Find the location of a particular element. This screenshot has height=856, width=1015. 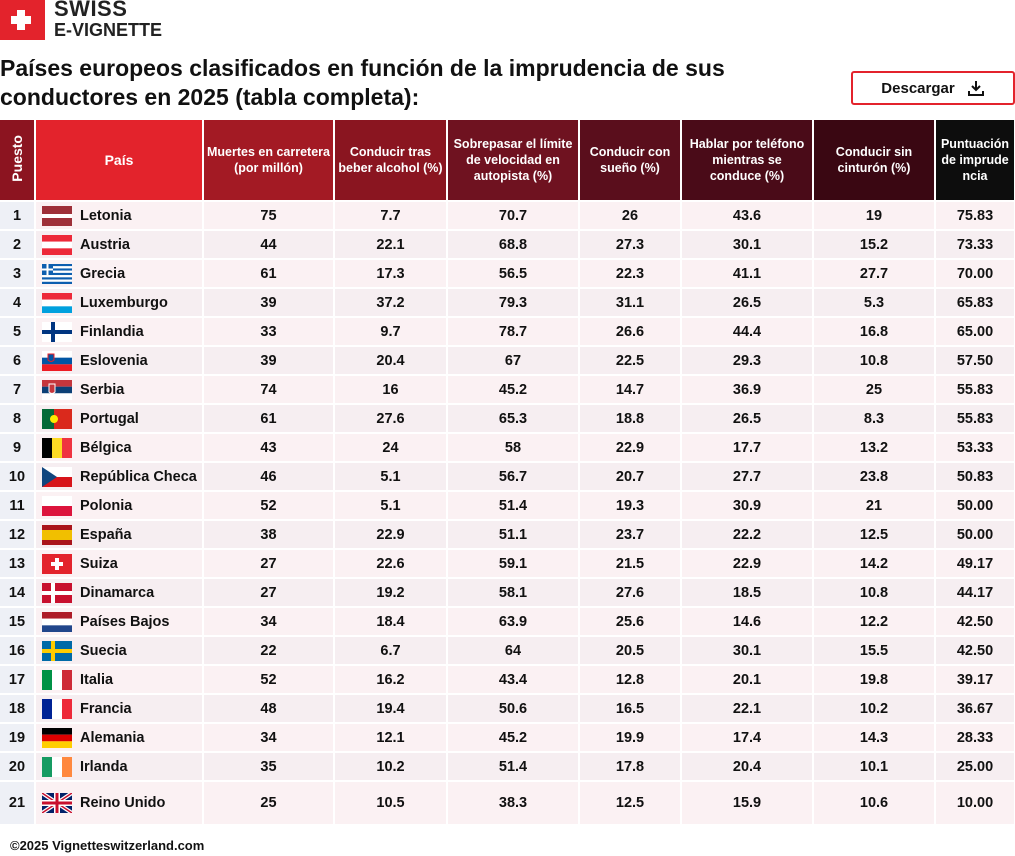

table-row: 2 Austria 44 22.1 68.8 27.3 30.1 15.2 73.33 is located at coordinates (507, 244).